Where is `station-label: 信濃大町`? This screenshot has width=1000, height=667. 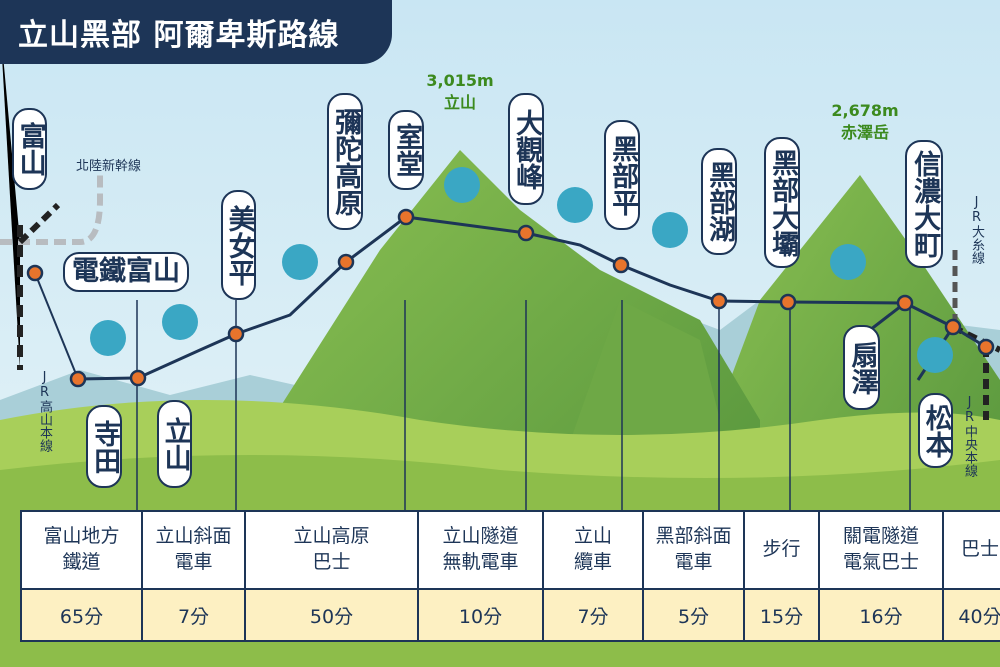
station-label: 信濃大町 is located at coordinates (924, 204).